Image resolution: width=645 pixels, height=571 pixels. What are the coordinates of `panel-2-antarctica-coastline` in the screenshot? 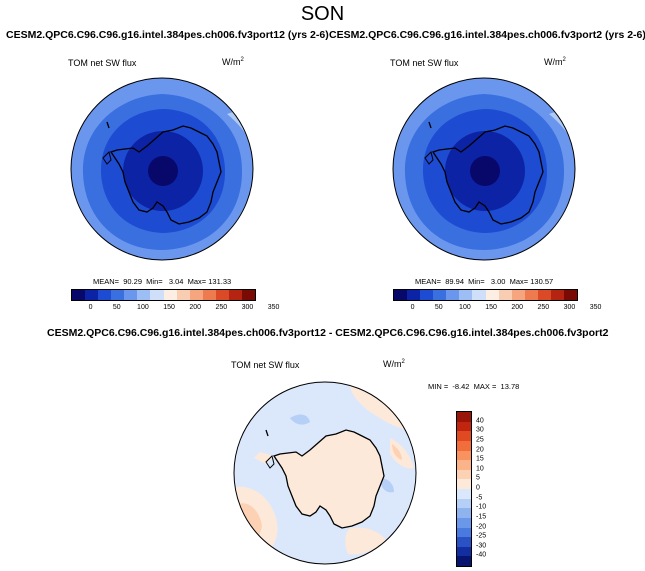 It's located at (487, 175).